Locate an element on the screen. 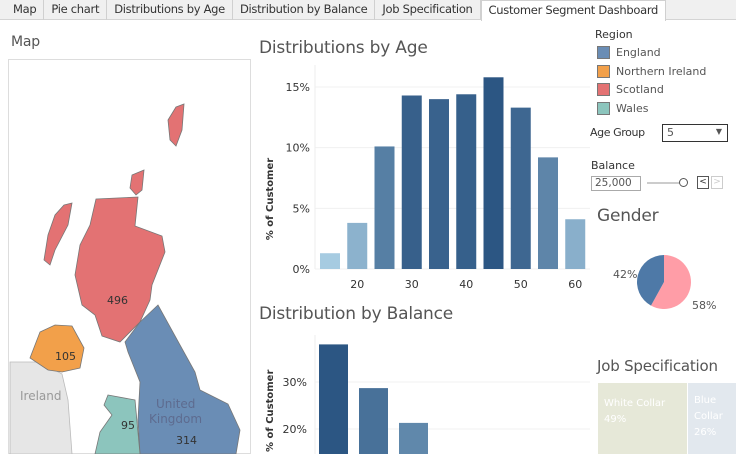  legend-item: England is located at coordinates (629, 52).